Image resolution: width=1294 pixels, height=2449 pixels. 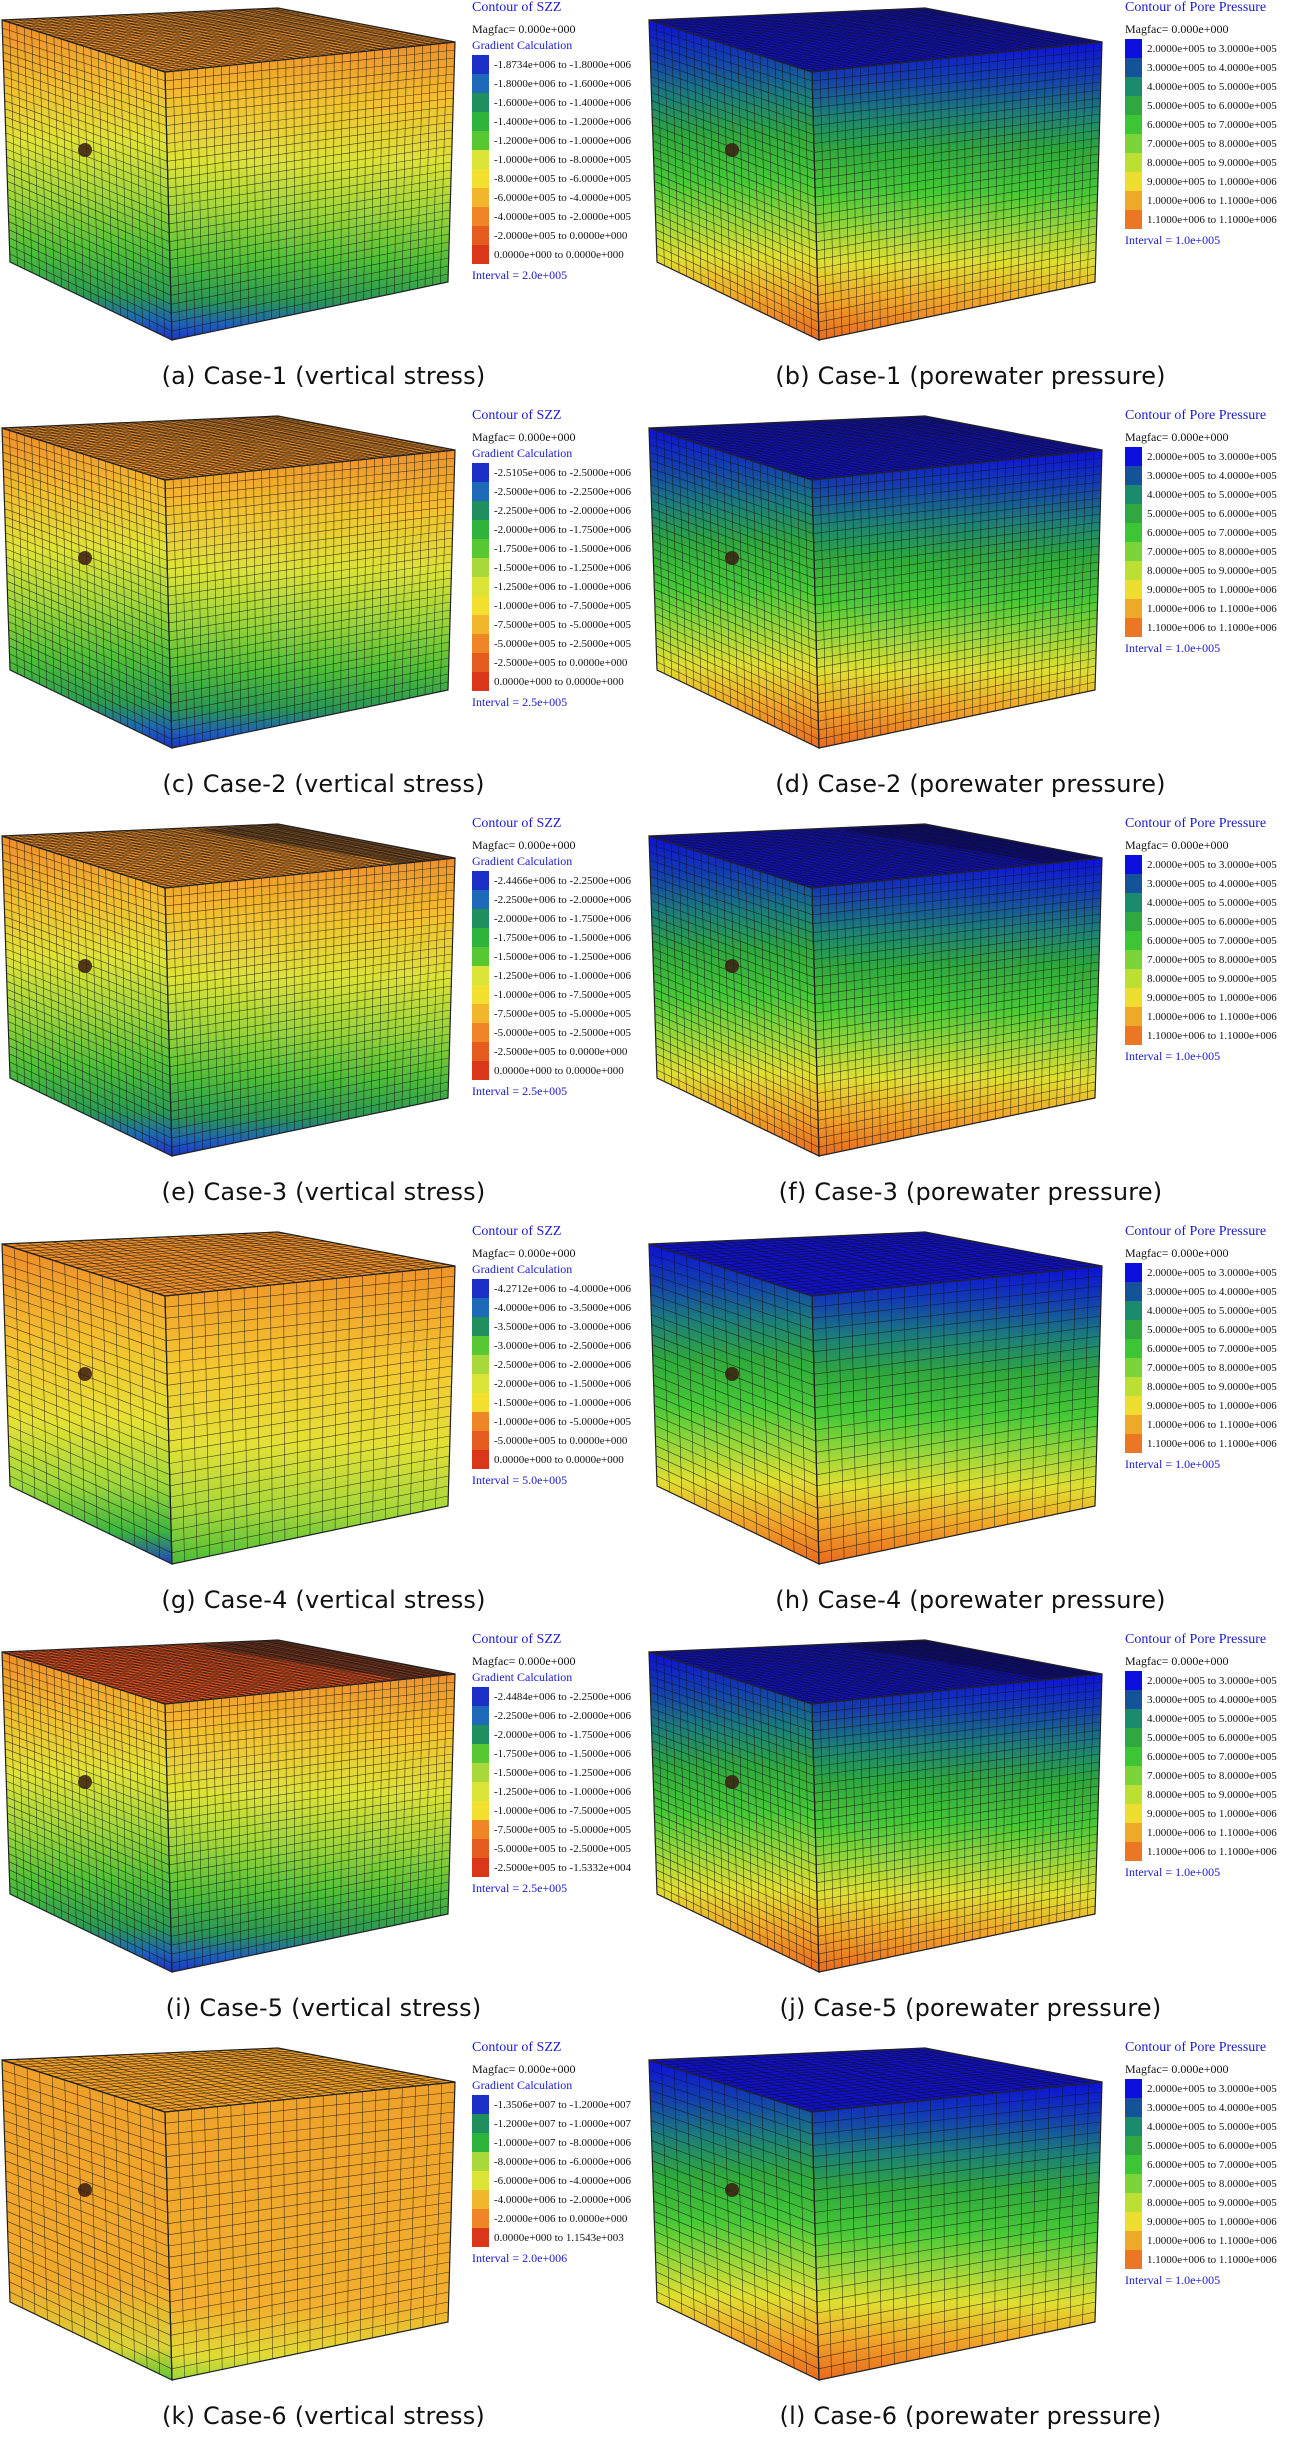 I want to click on legend-entry: -1.0000e+007 to -8.0000e+006, so click(x=570, y=2142).